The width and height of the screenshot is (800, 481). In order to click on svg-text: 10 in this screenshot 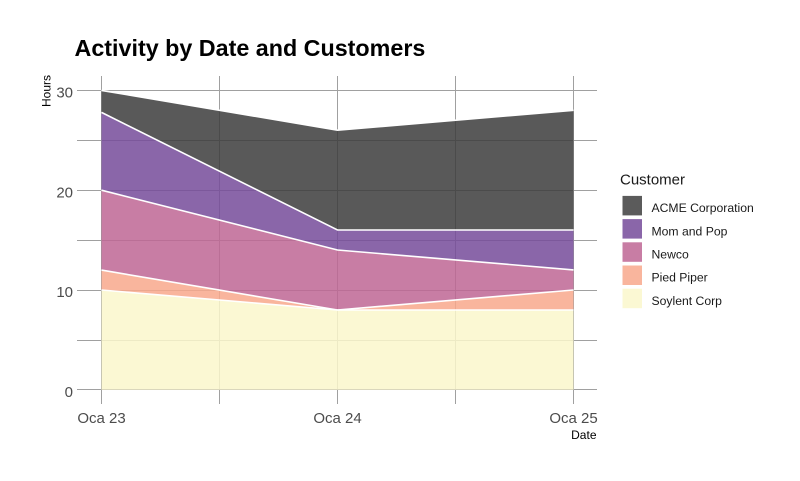, I will do `click(64, 292)`.